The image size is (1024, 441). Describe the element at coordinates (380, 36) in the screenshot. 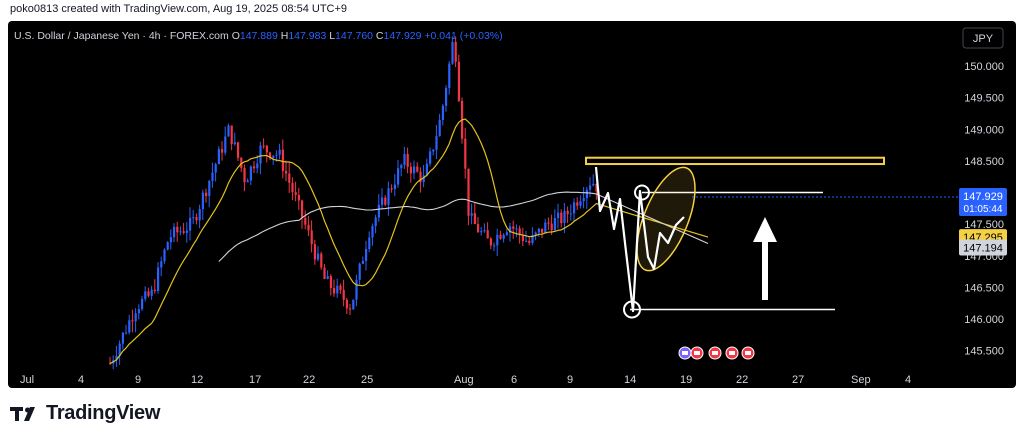

I see `legend-c-label: C` at that location.